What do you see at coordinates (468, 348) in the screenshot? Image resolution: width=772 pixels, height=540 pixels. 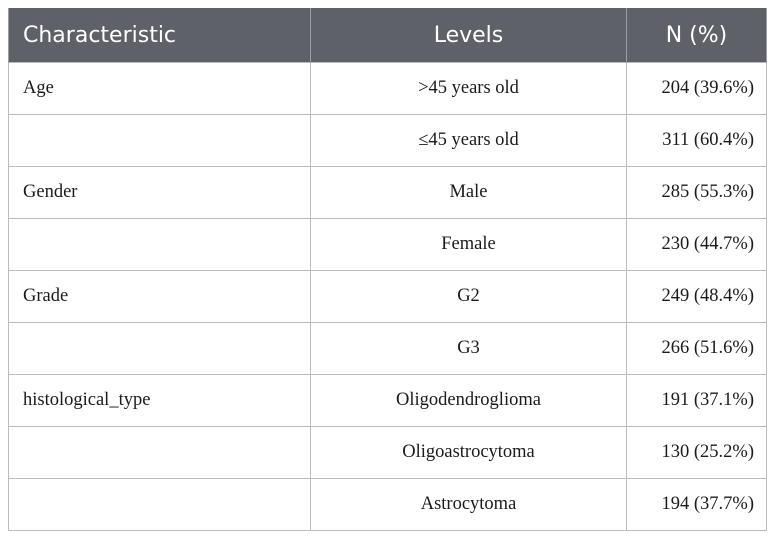 I see `cell-level: G3` at bounding box center [468, 348].